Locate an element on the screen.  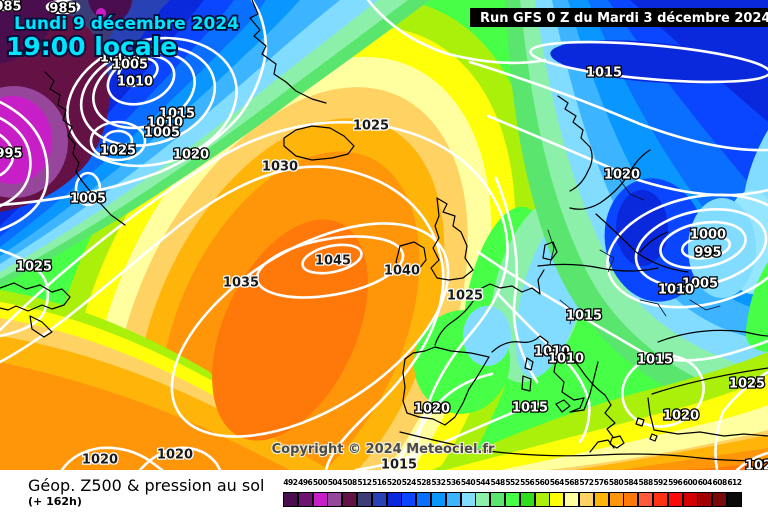
scale-value: 512 is located at coordinates (364, 482).